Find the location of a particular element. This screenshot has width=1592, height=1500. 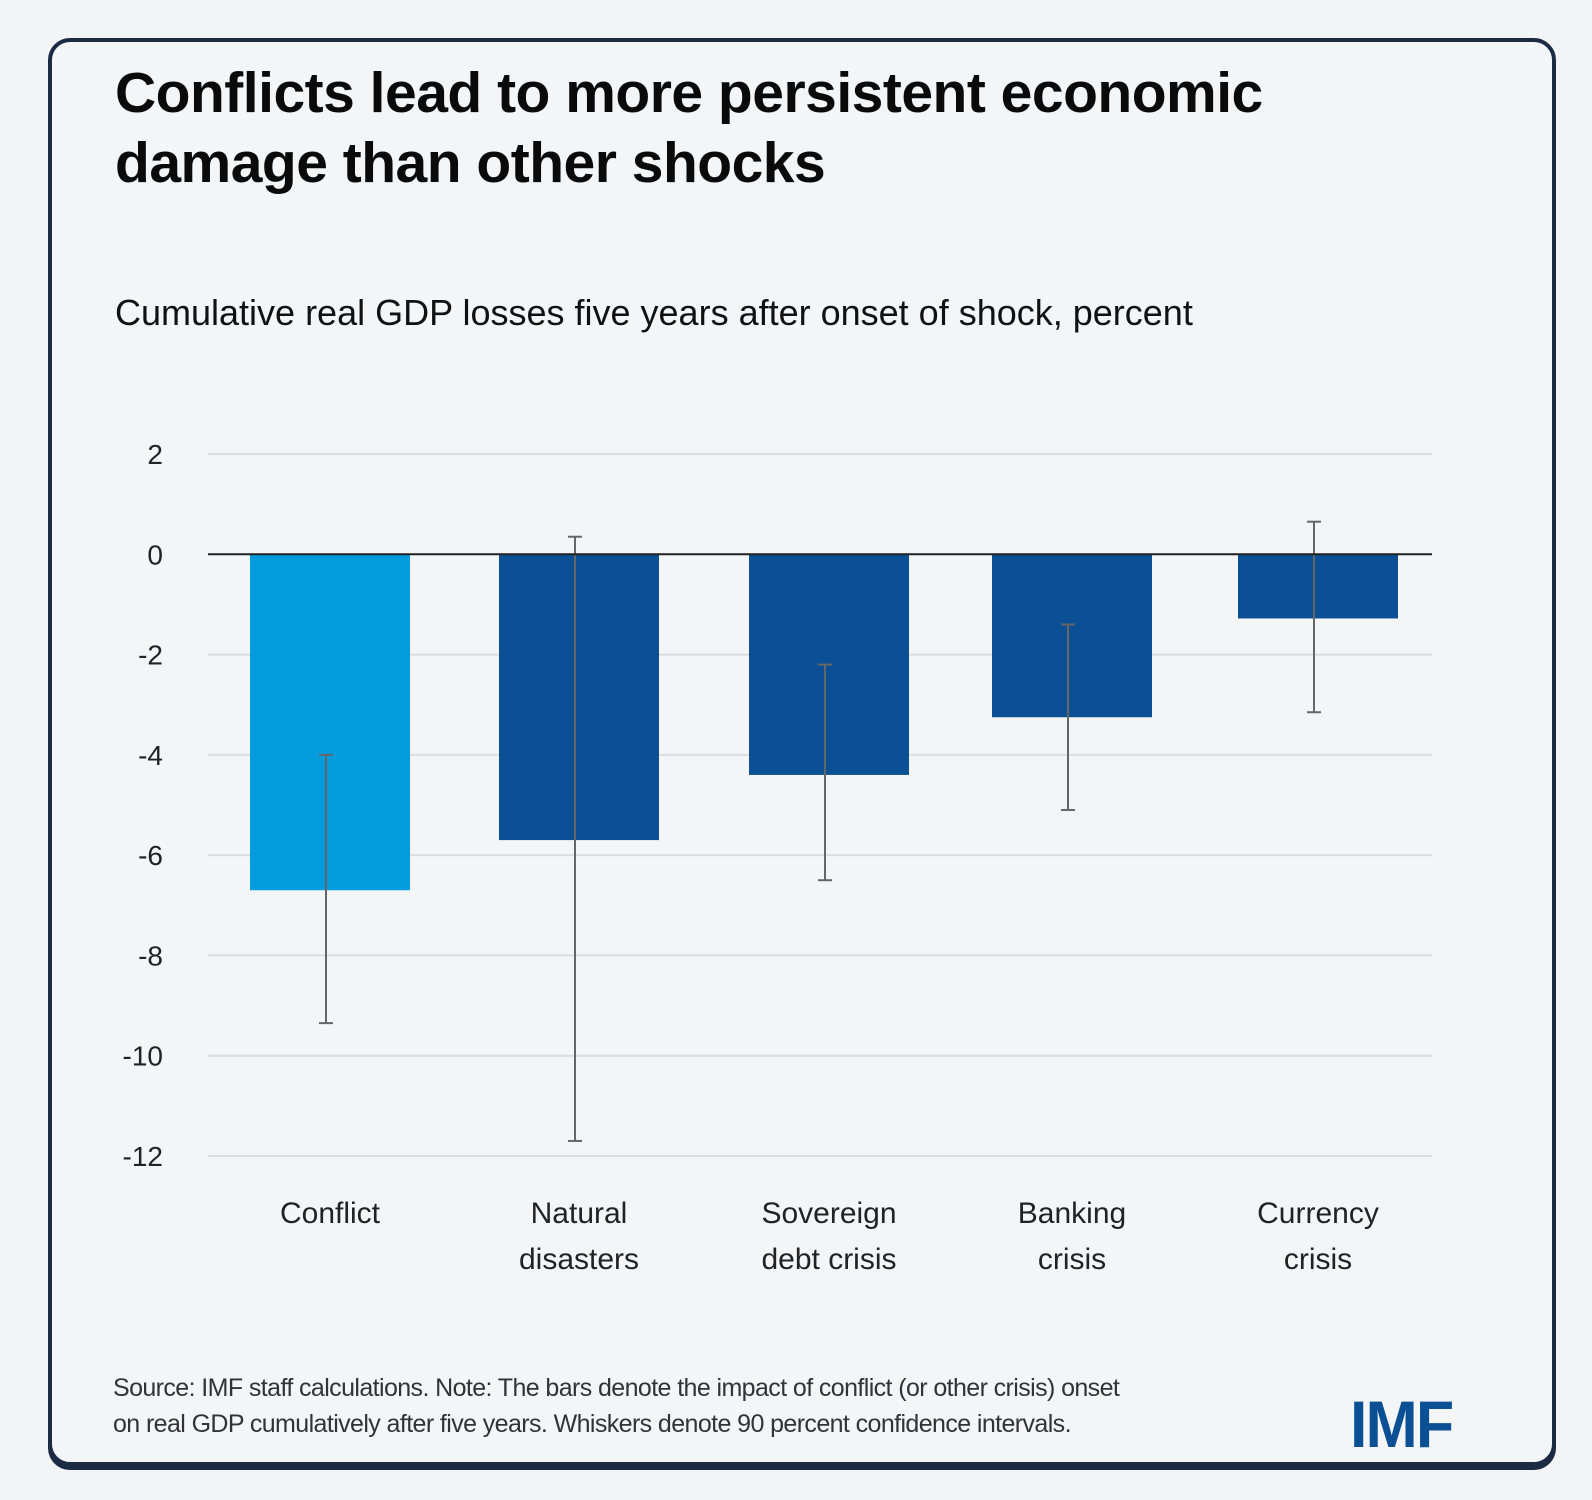

y-tick-label: -10 is located at coordinates (143, 1056).